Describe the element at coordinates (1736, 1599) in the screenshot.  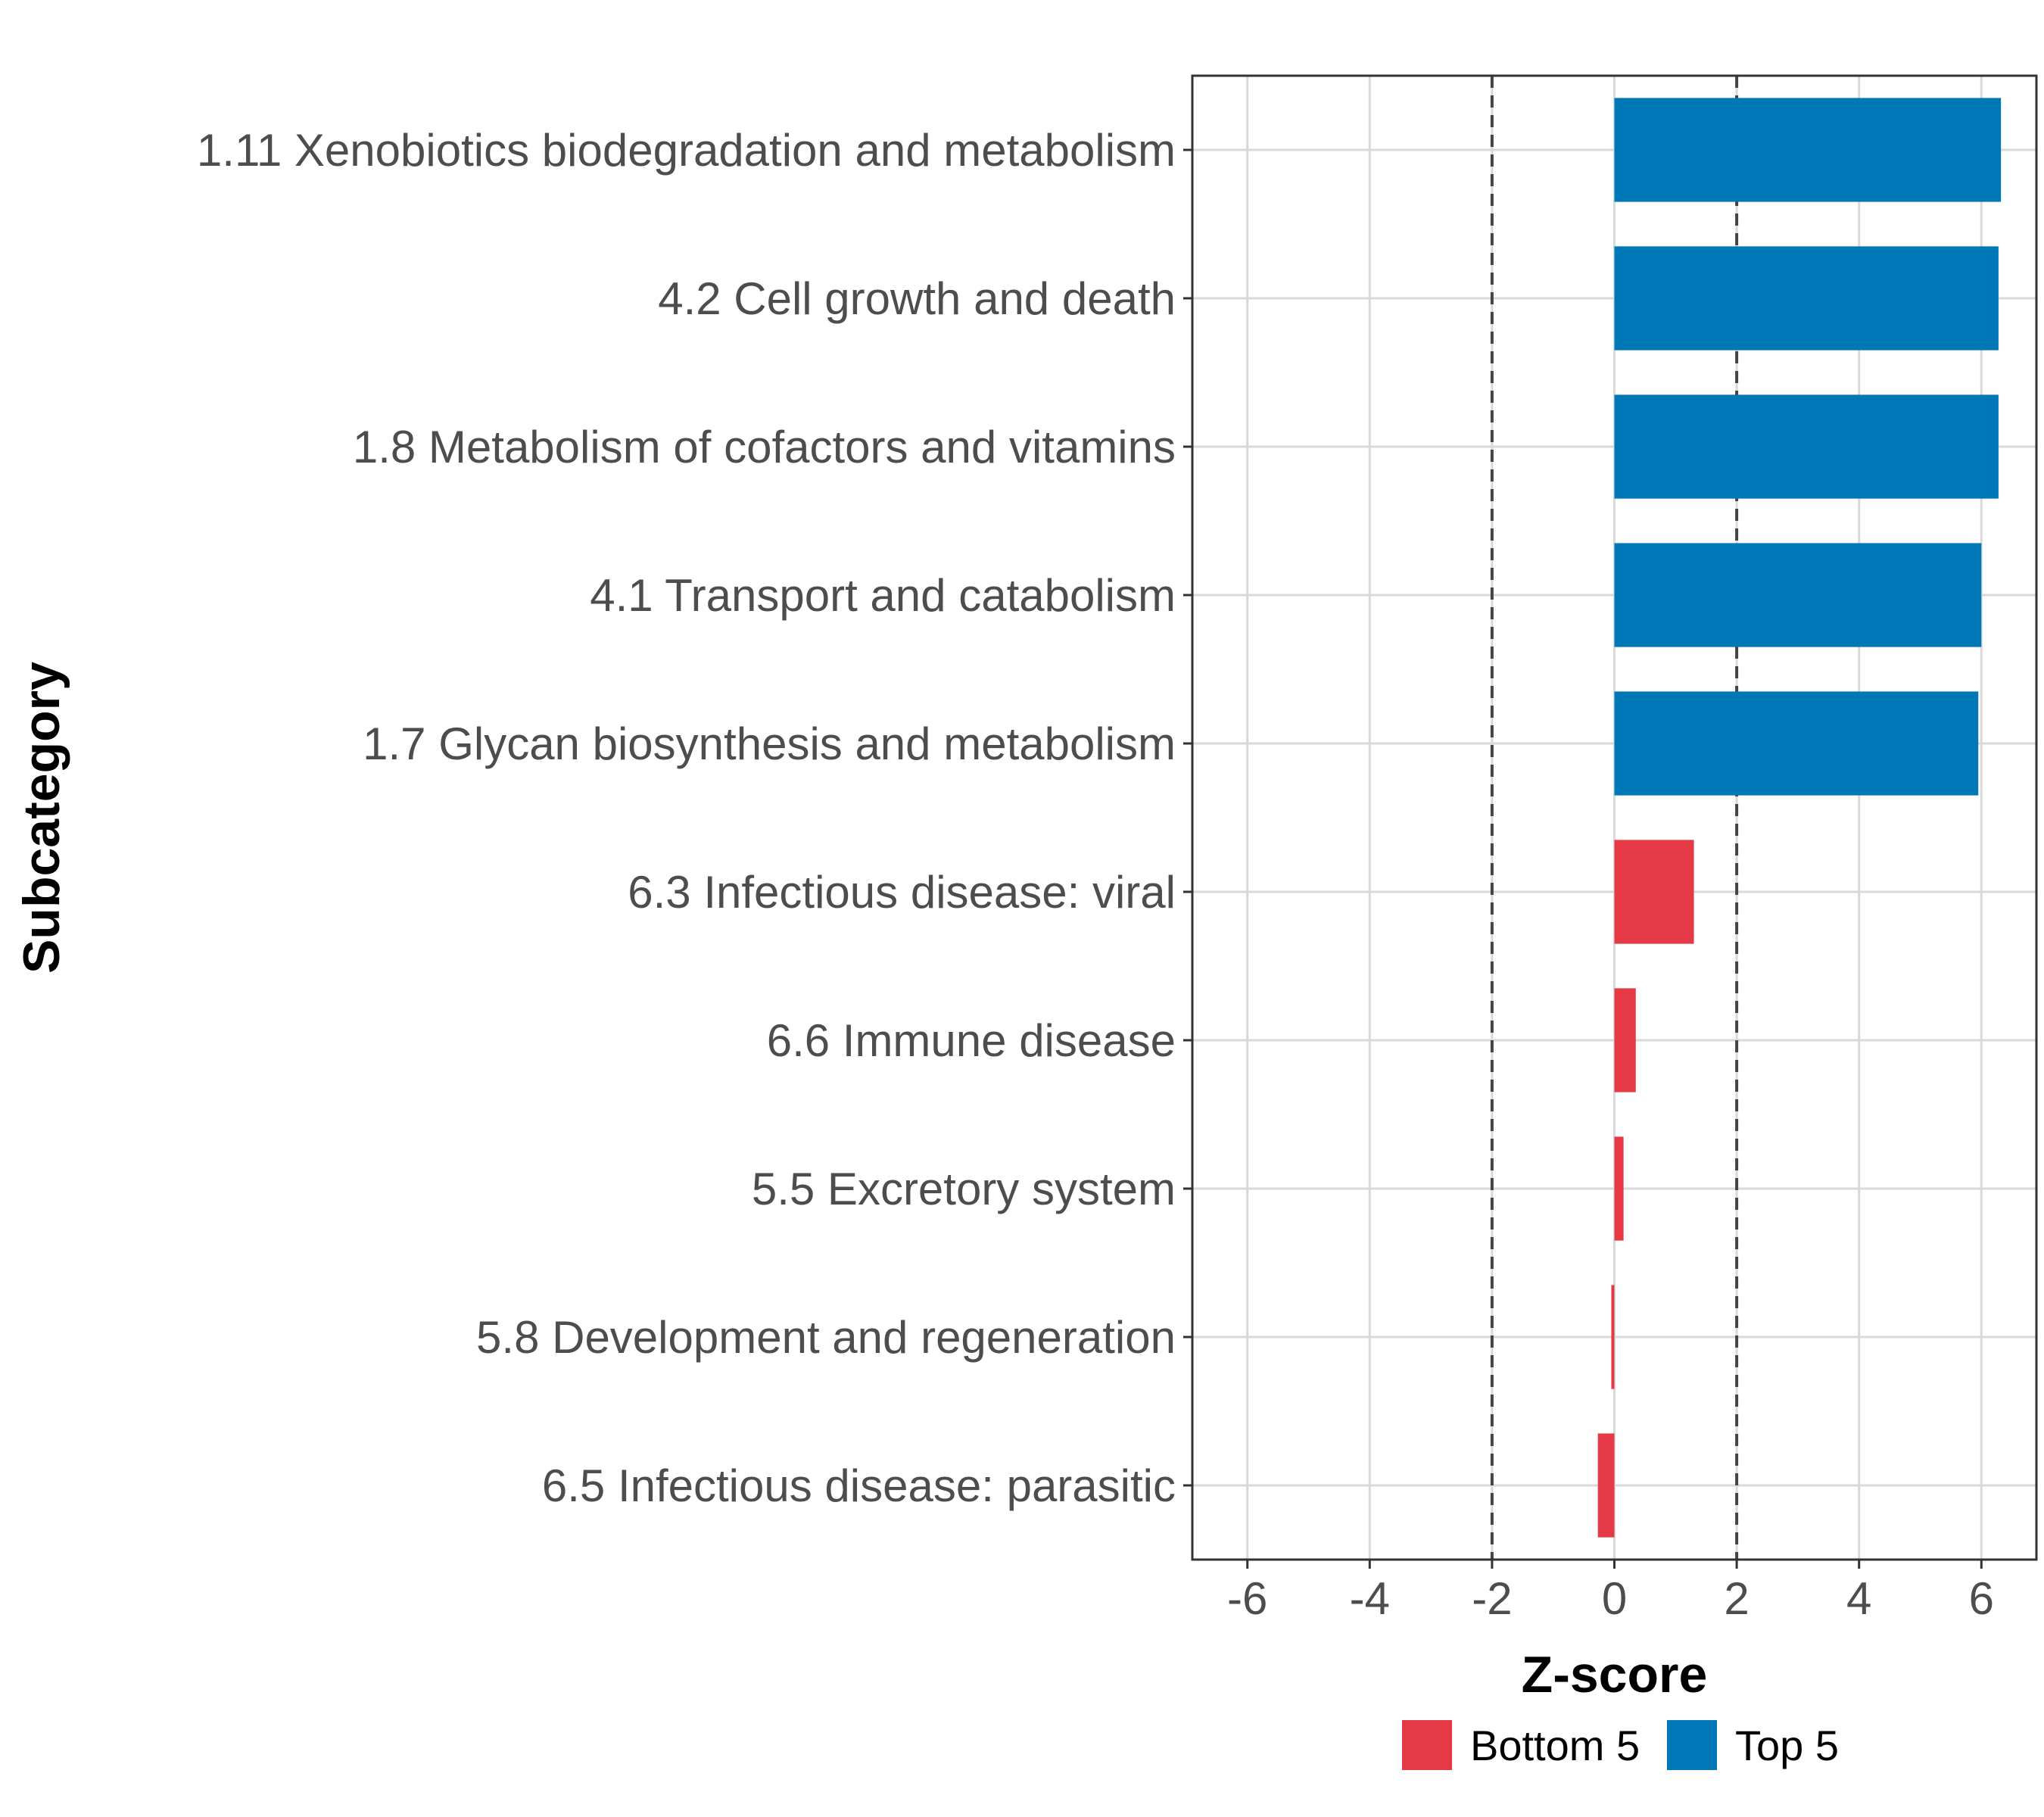
I see `x-tick-label: 2` at that location.